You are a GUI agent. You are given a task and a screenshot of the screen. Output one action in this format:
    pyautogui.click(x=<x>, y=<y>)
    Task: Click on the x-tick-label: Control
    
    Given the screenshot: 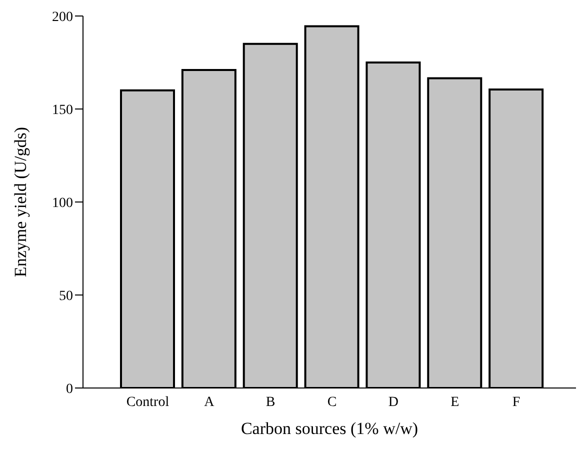 What is the action you would take?
    pyautogui.click(x=148, y=402)
    